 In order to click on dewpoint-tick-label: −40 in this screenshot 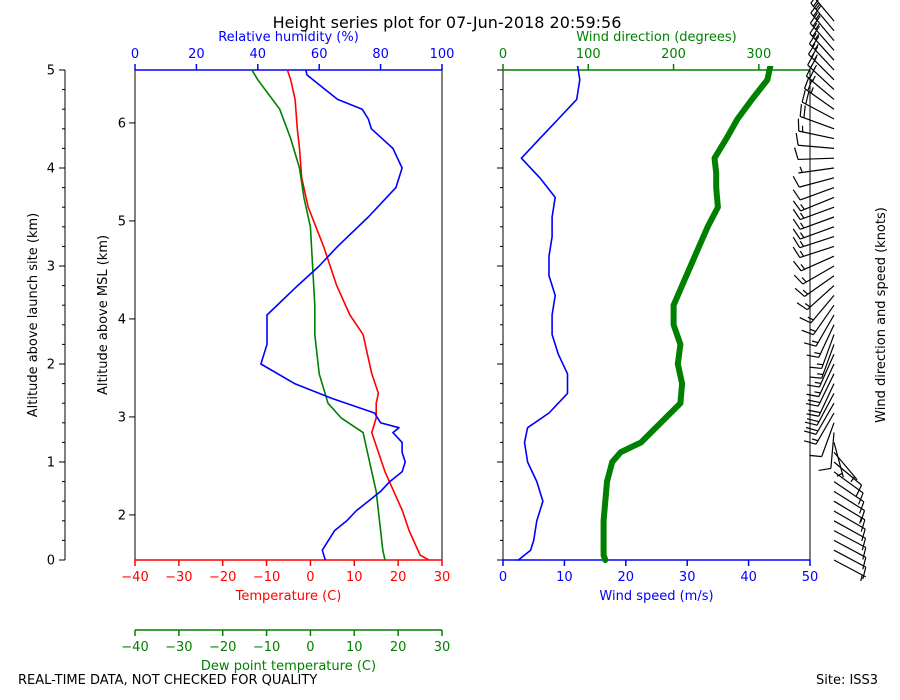, I will do `click(134, 647)`.